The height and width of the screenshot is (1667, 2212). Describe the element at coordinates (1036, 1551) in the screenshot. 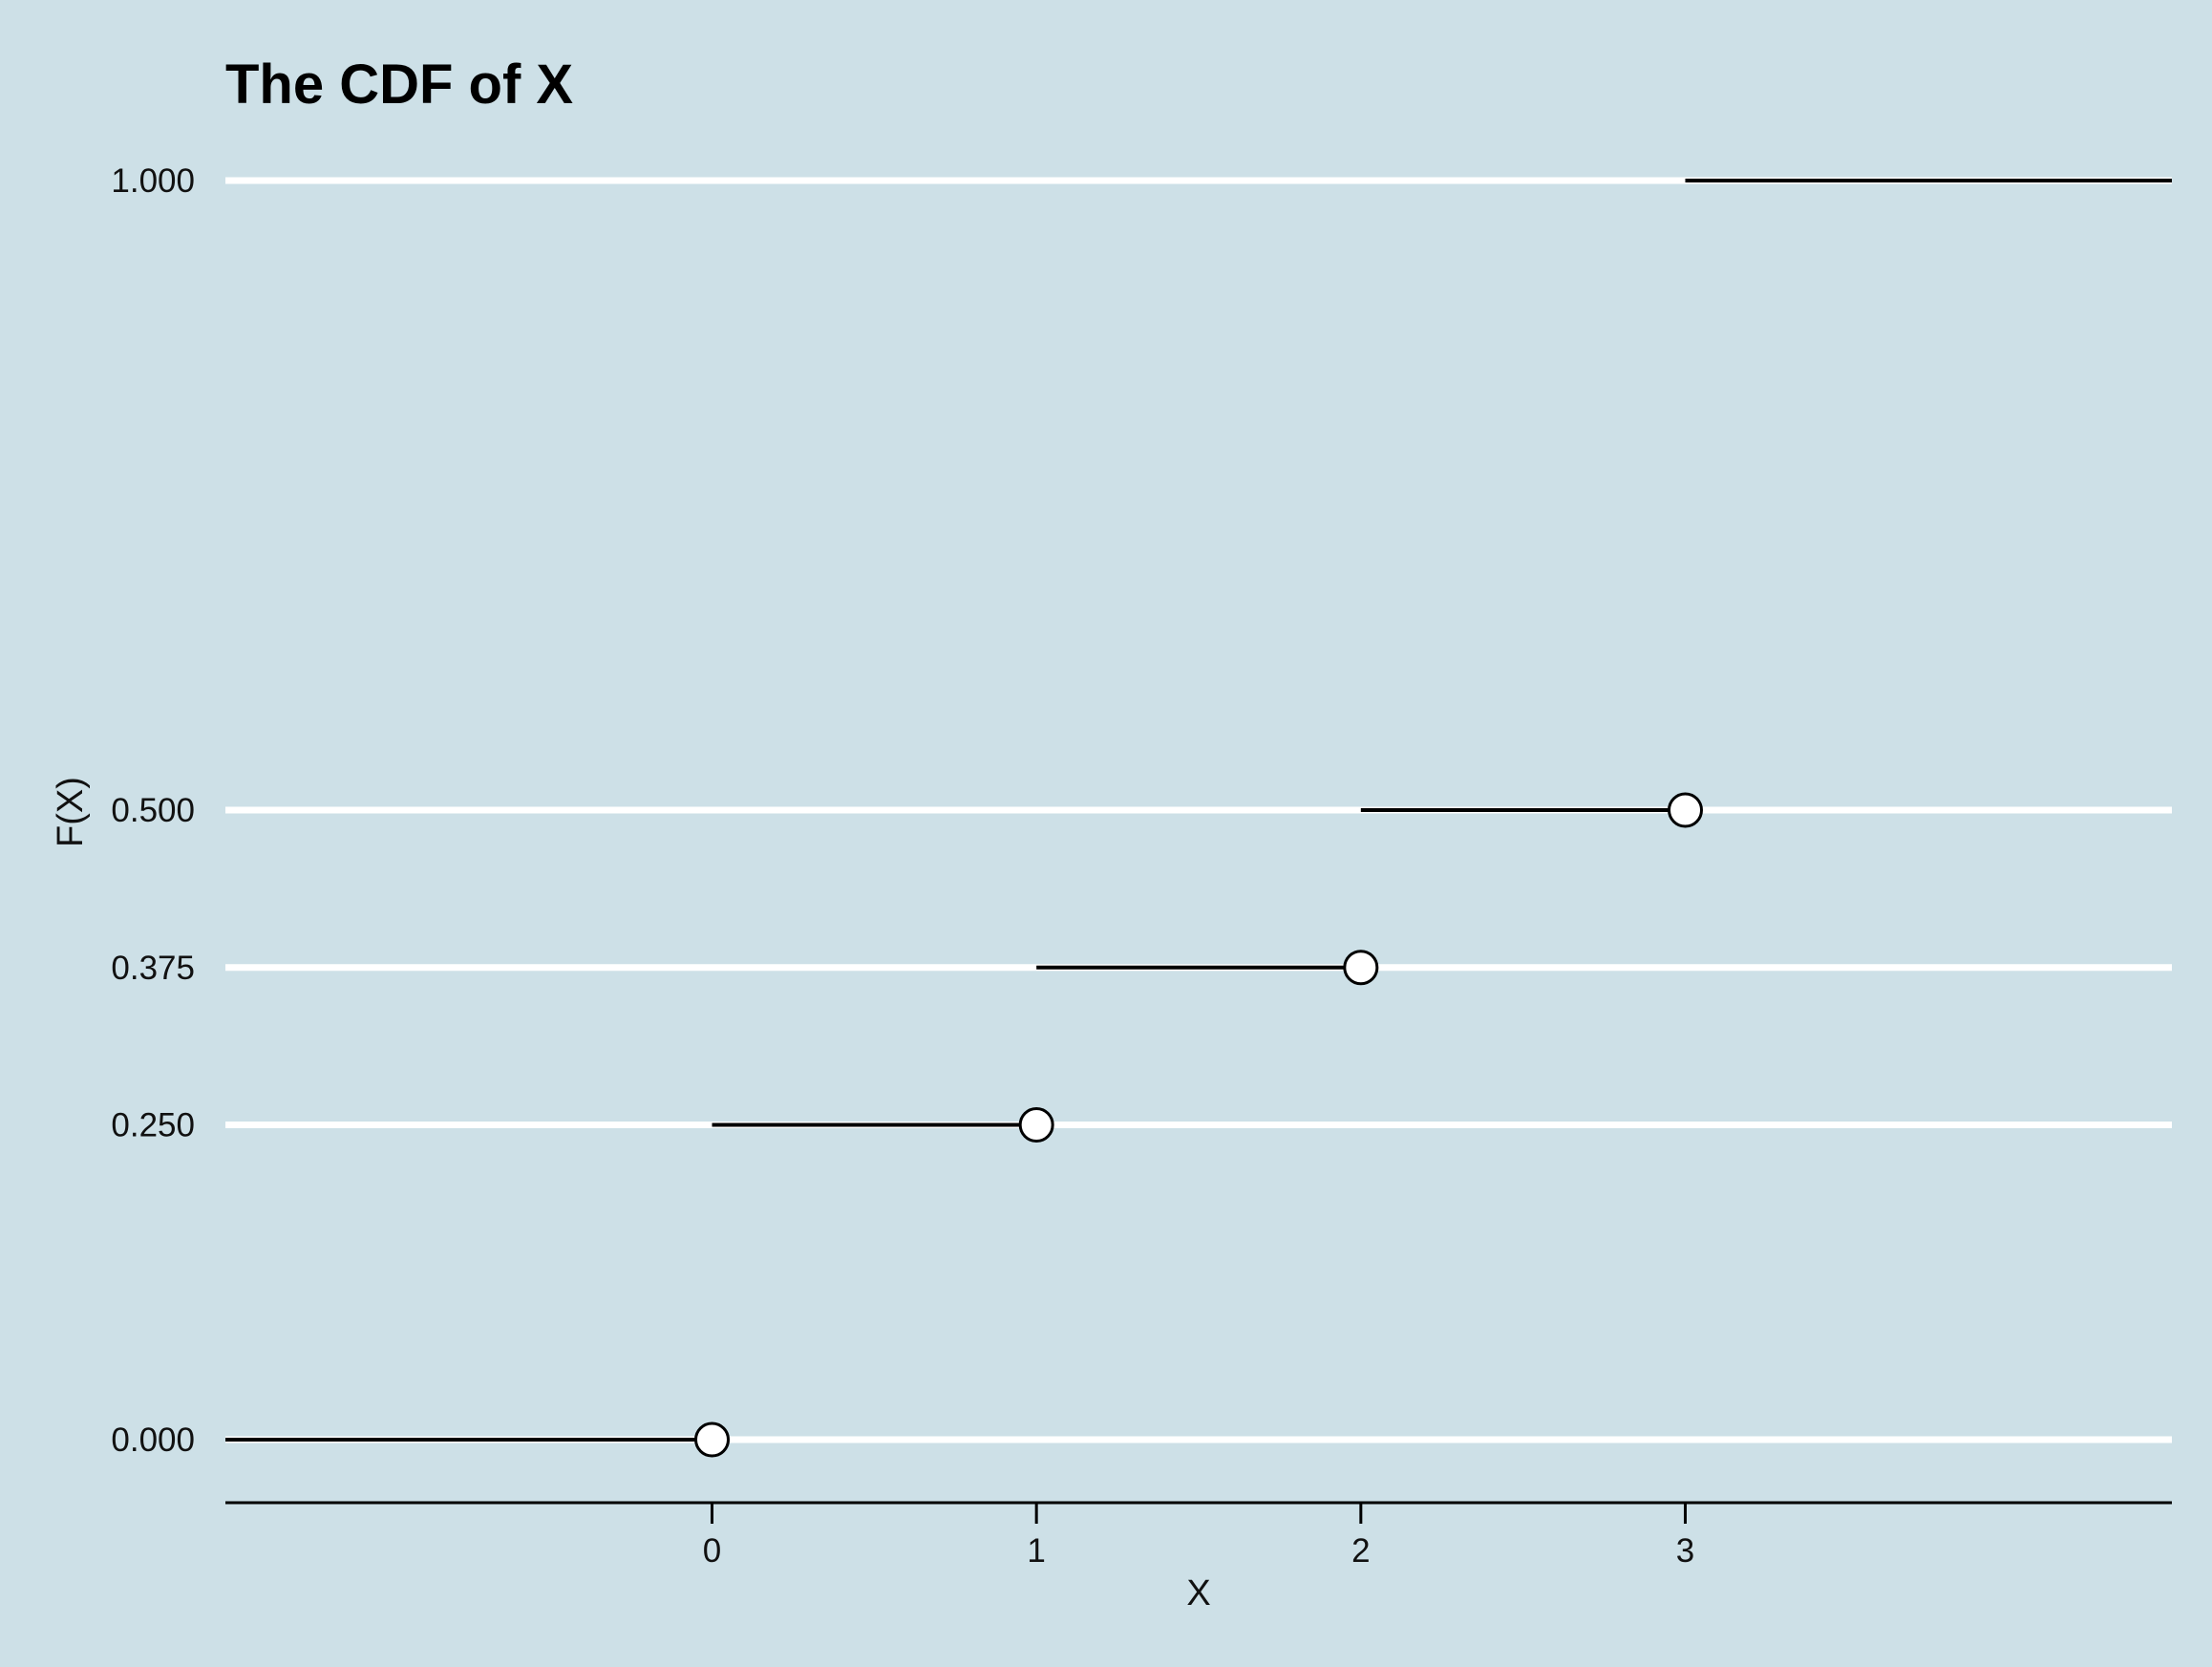

I see `x-tick-label: 1` at that location.